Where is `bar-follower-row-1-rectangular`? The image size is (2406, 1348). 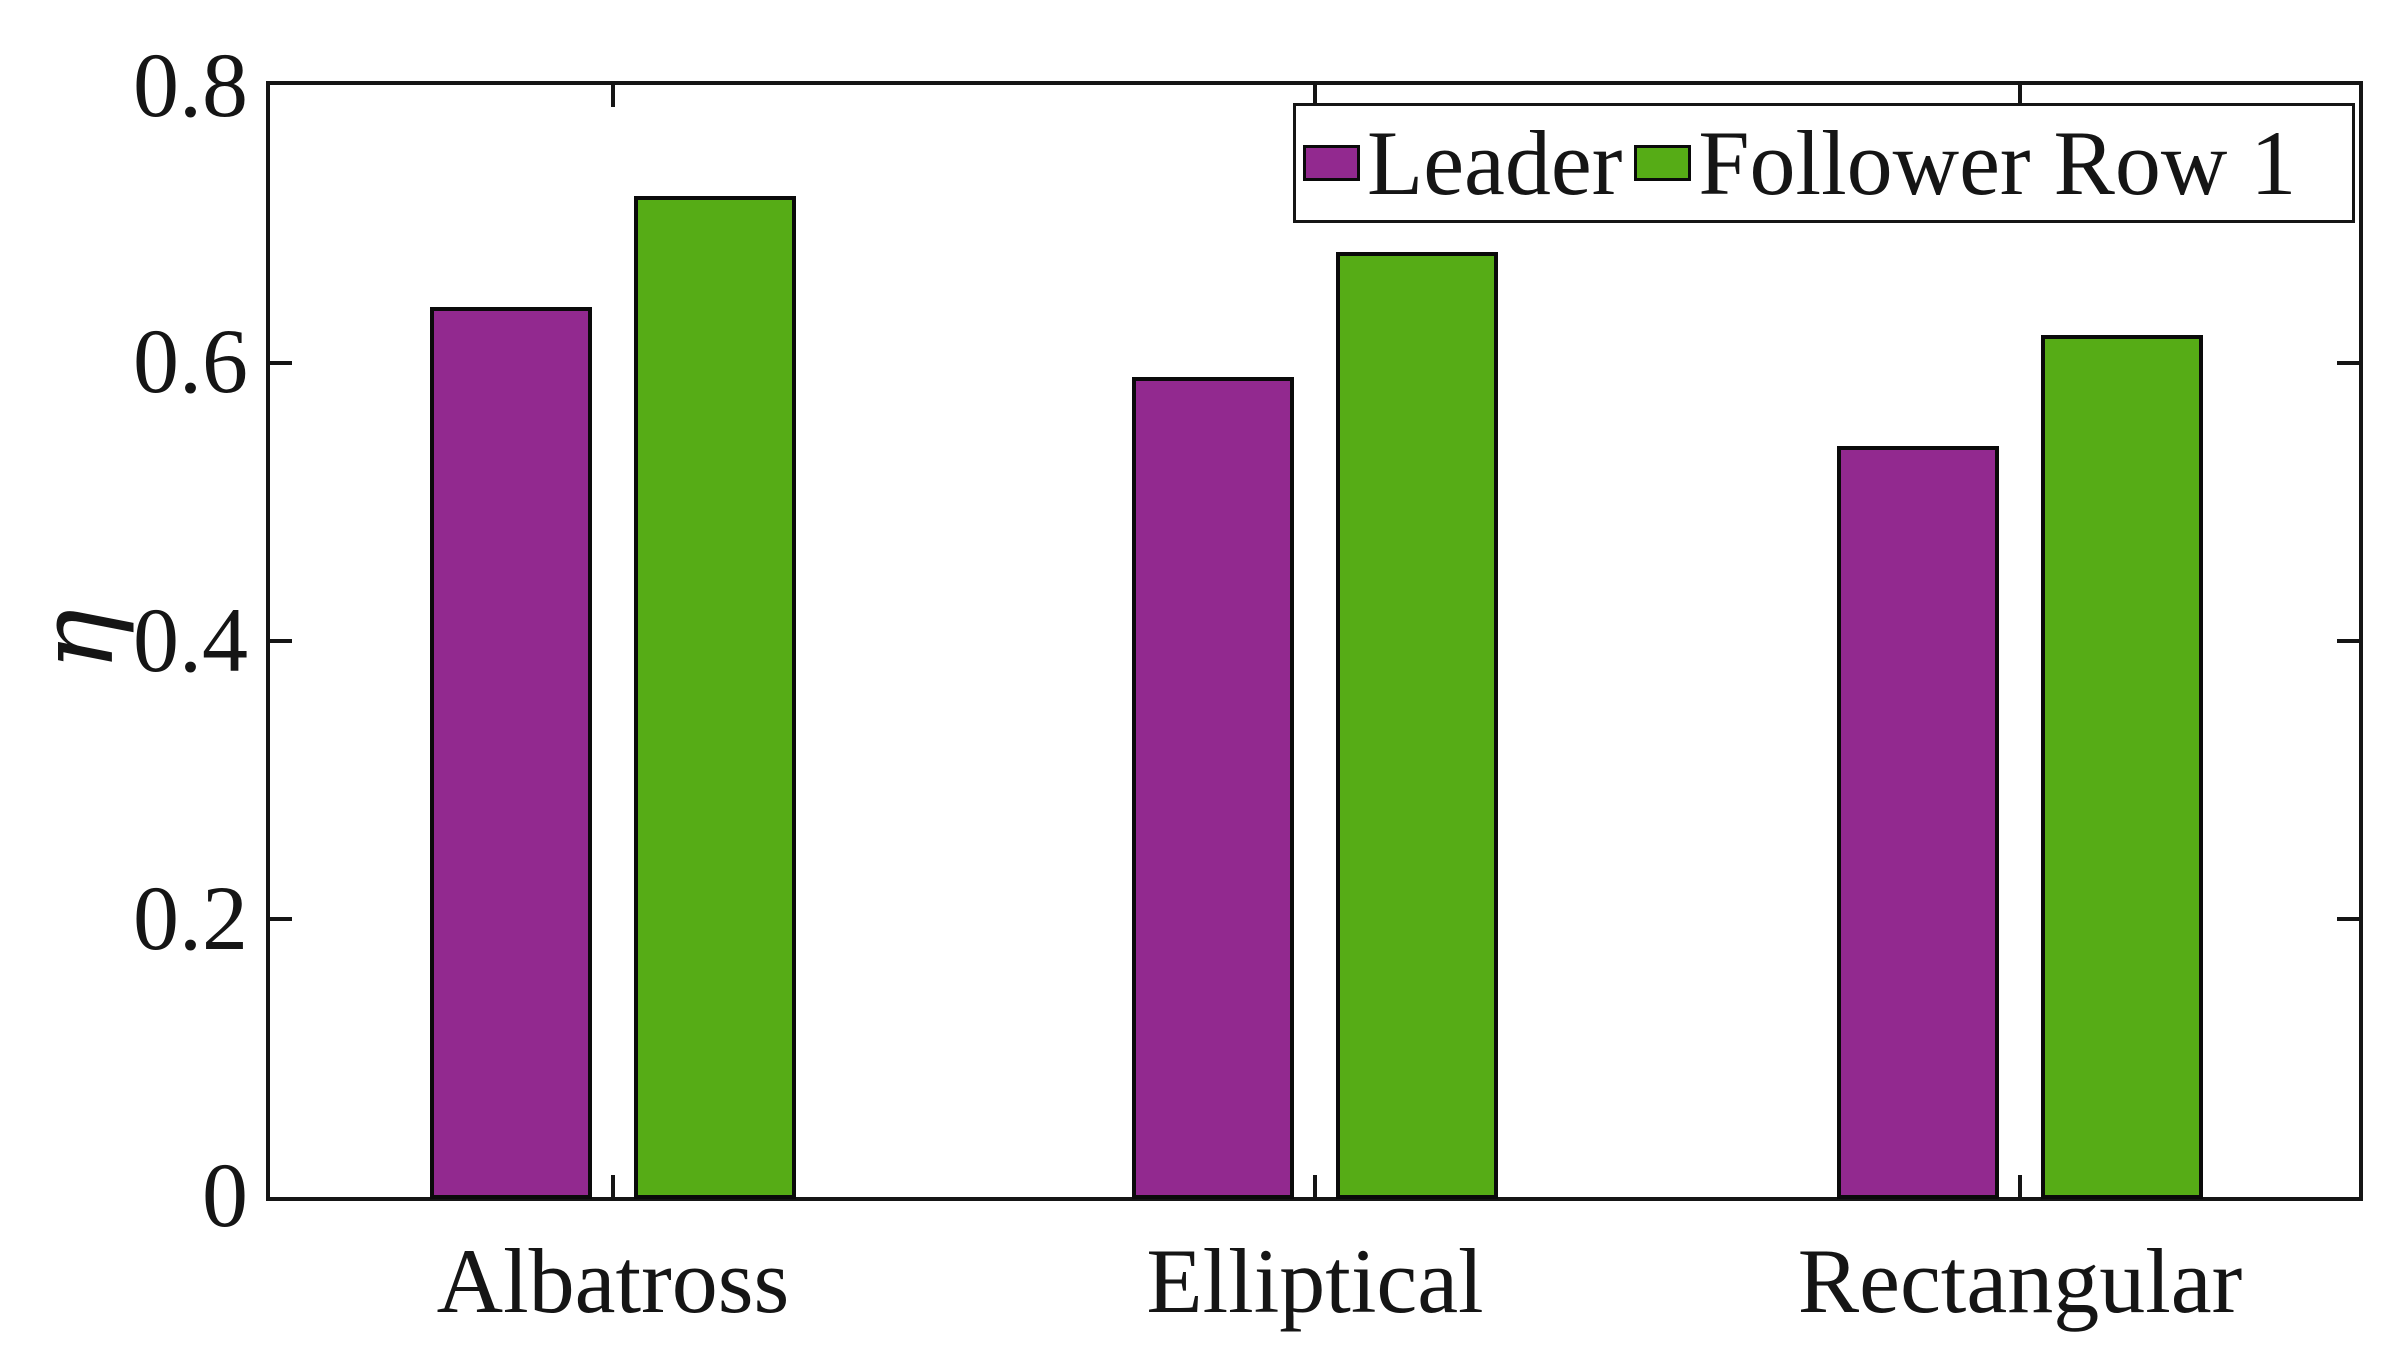 bar-follower-row-1-rectangular is located at coordinates (2122, 767).